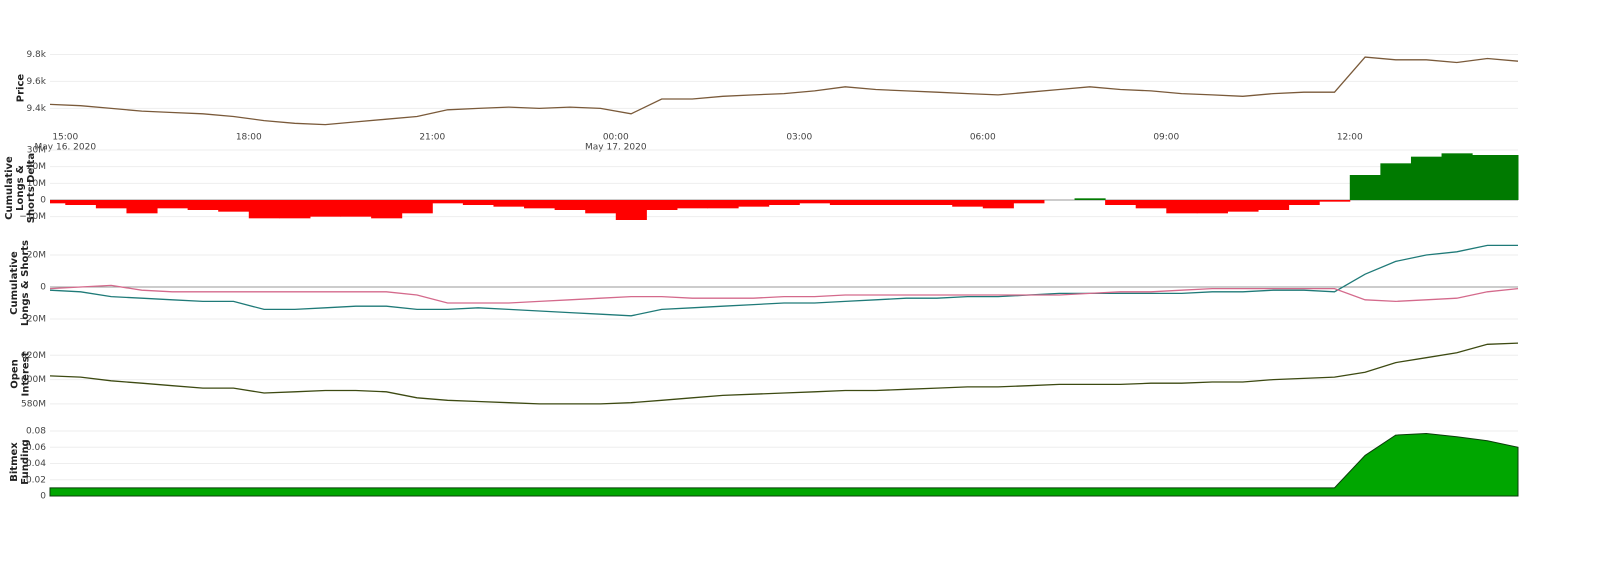 The height and width of the screenshot is (563, 1600). Describe the element at coordinates (36, 432) in the screenshot. I see `y-tick-label: 0.08` at that location.